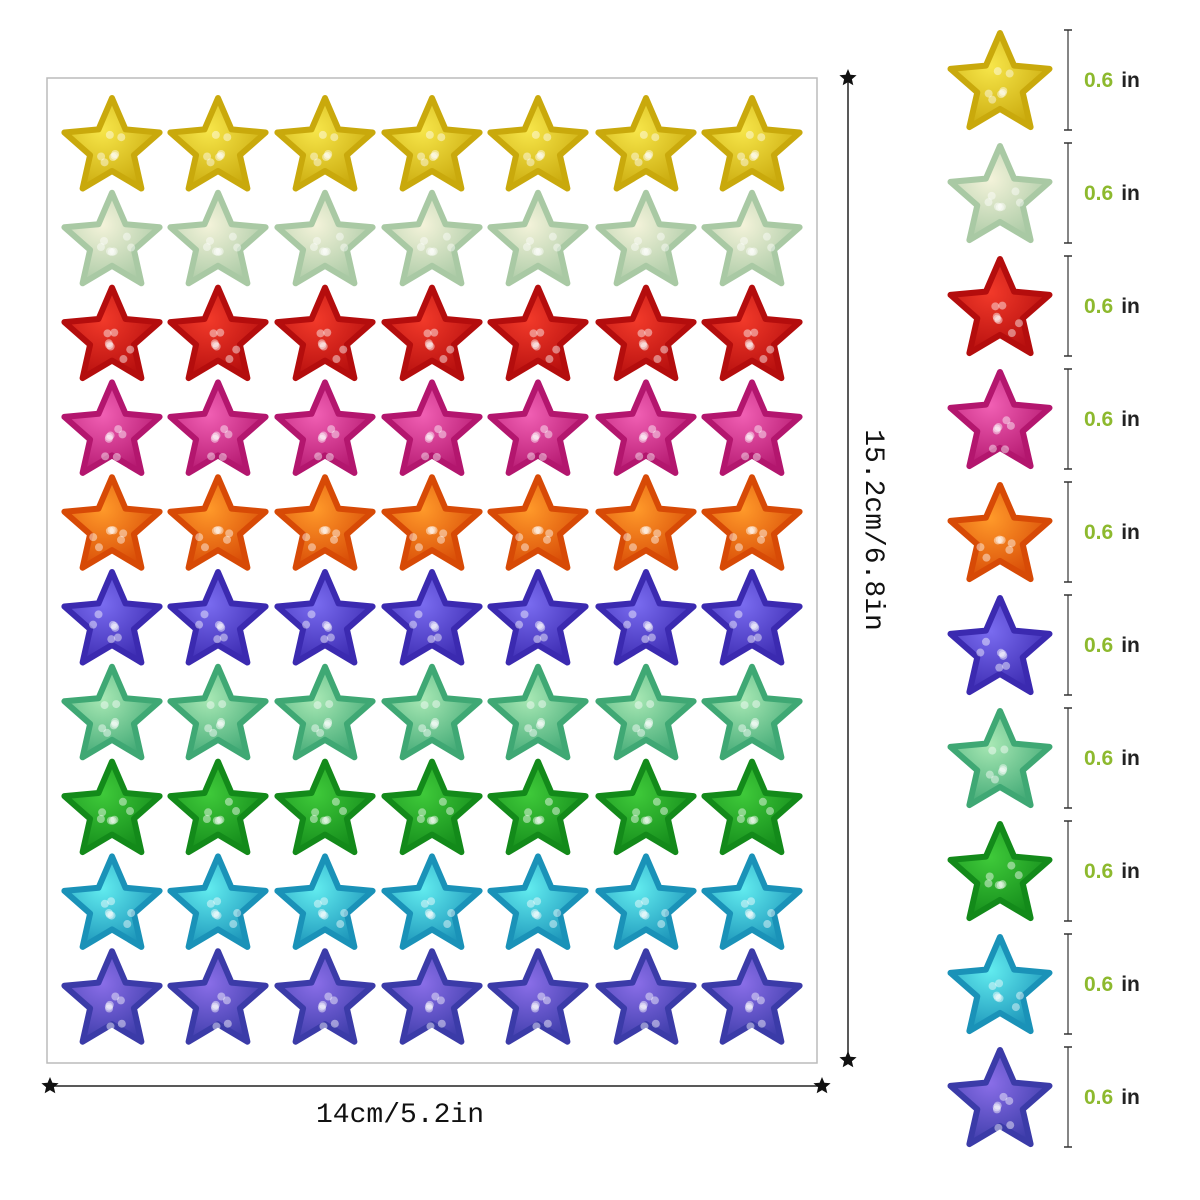  What do you see at coordinates (50, 1085) in the screenshot?
I see `dimension-star` at bounding box center [50, 1085].